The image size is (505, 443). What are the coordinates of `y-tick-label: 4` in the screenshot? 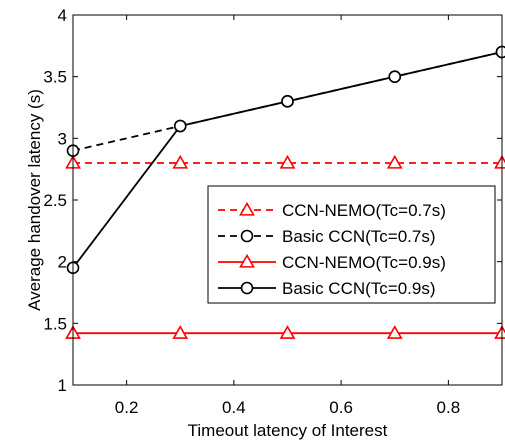 It's located at (62, 15).